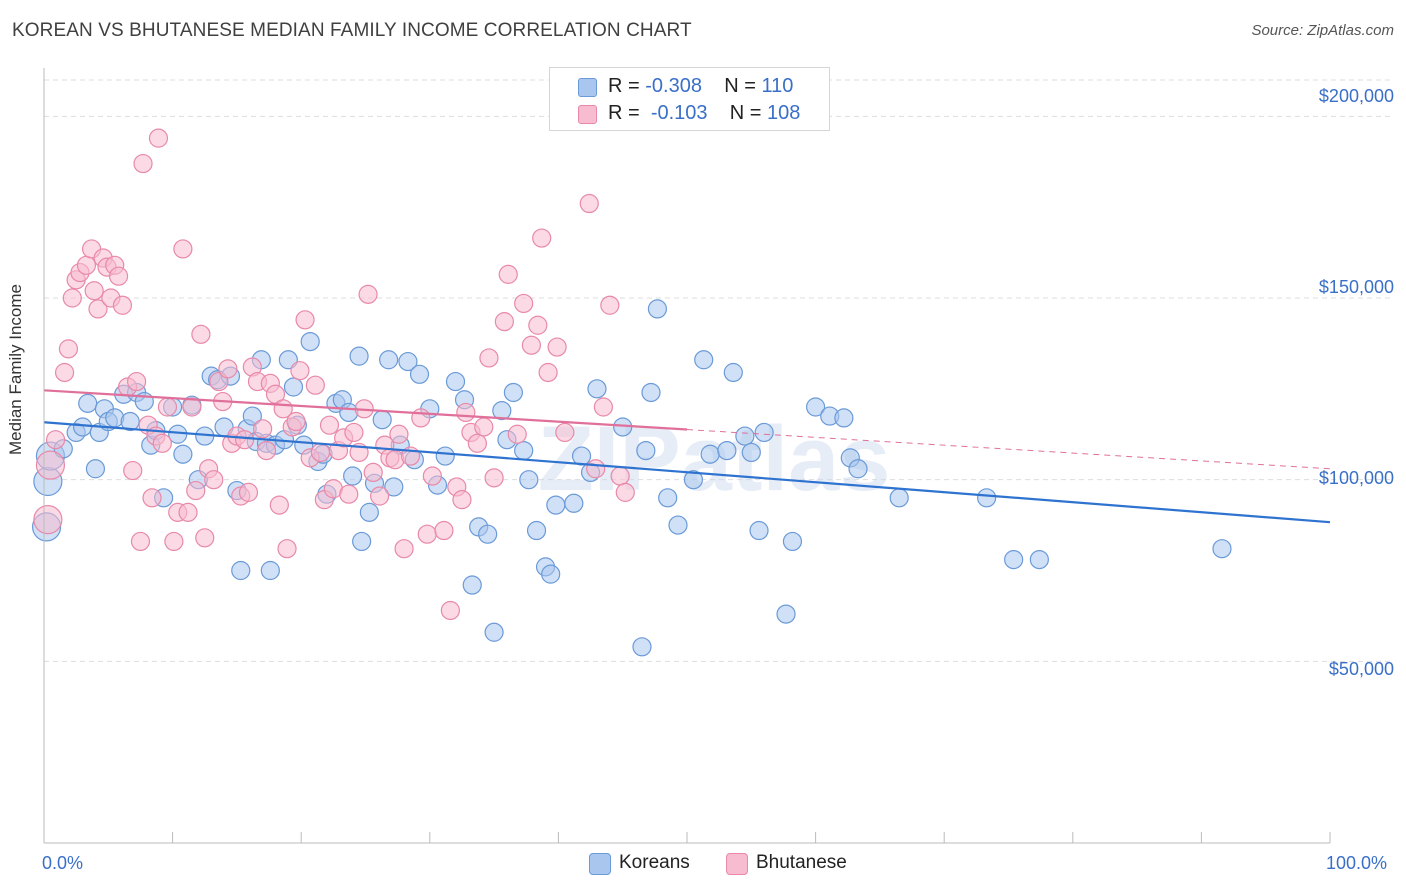  I want to click on legend-row-bhutanese: R = -0.103 N = 108, so click(704, 113).